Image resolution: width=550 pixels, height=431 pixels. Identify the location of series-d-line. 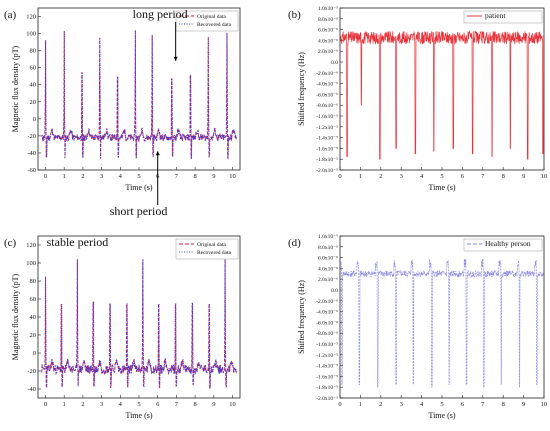
(442, 323).